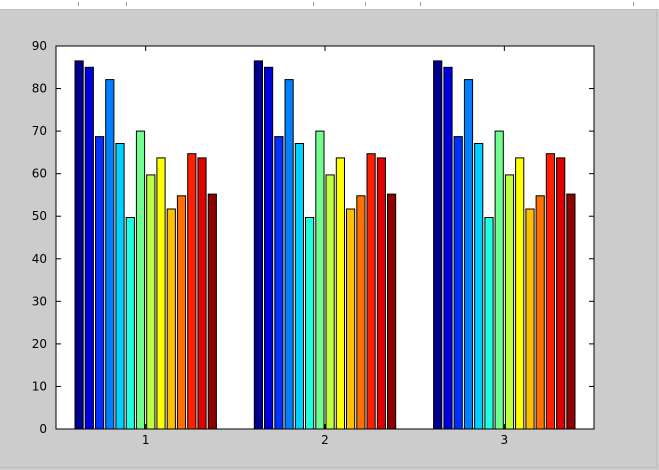  I want to click on x-tick-label: 2, so click(325, 440).